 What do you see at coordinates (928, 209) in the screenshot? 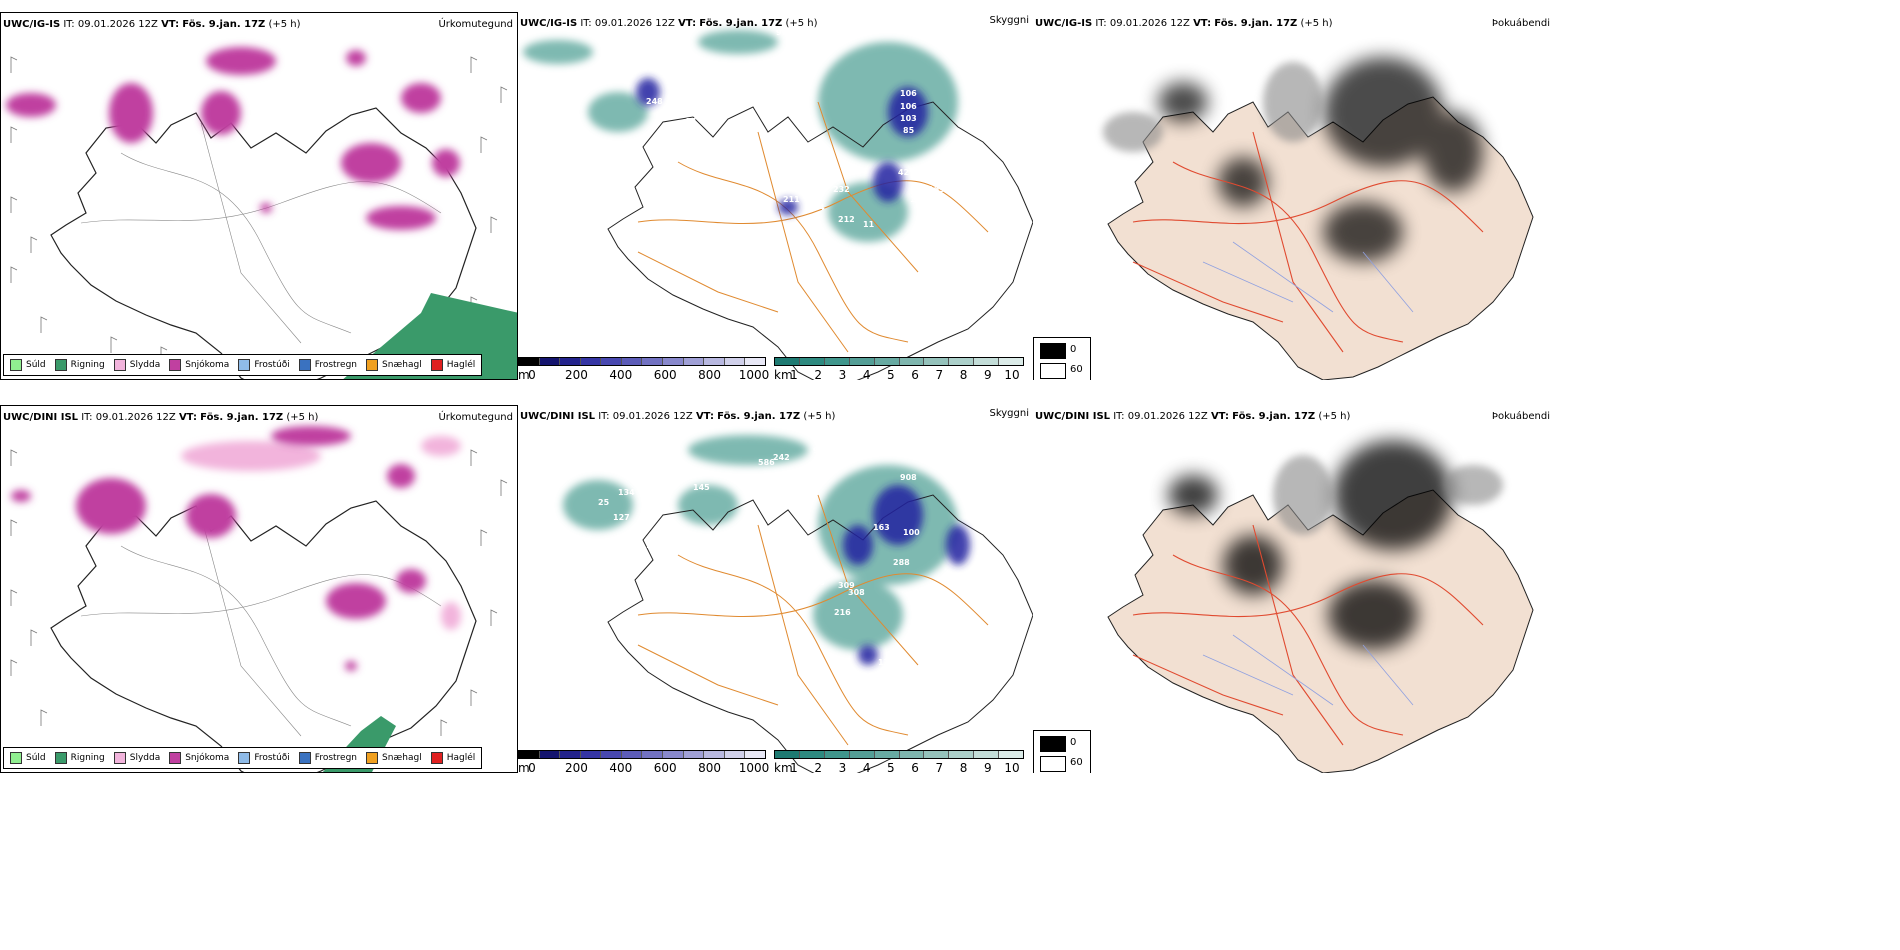
I see `visibility-value-label: 112` at bounding box center [928, 209].